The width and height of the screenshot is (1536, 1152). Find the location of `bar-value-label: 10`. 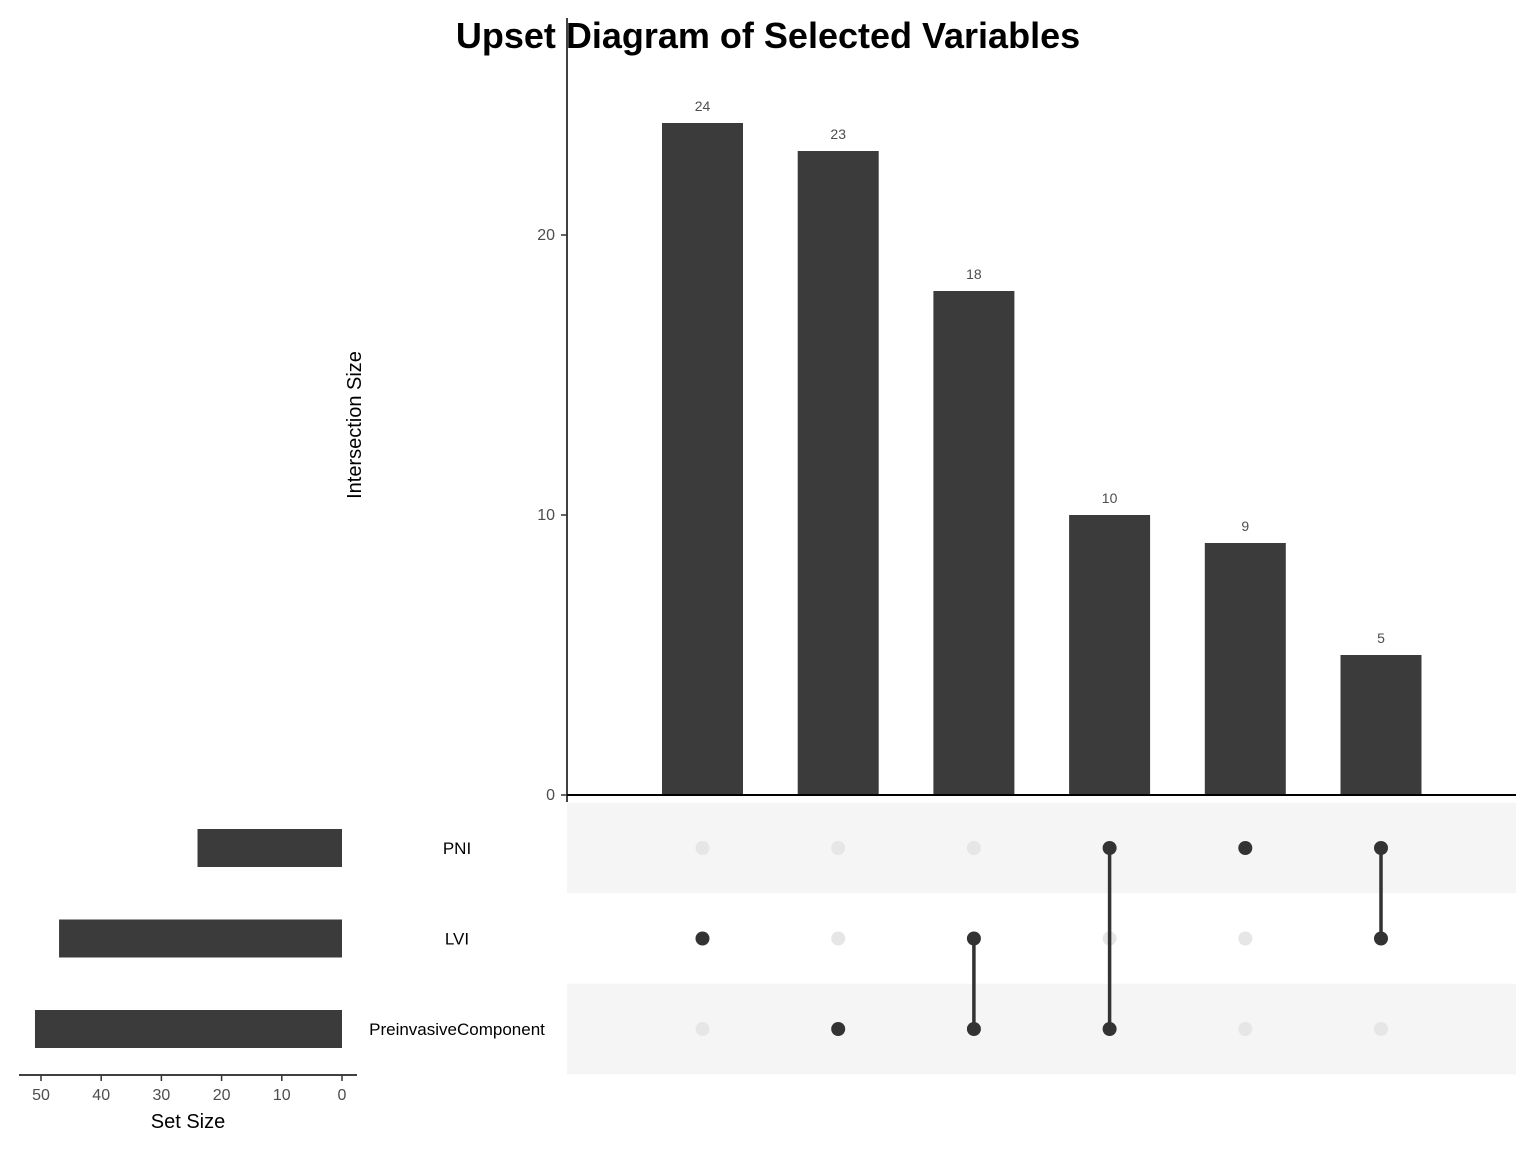

bar-value-label: 10 is located at coordinates (1110, 498).